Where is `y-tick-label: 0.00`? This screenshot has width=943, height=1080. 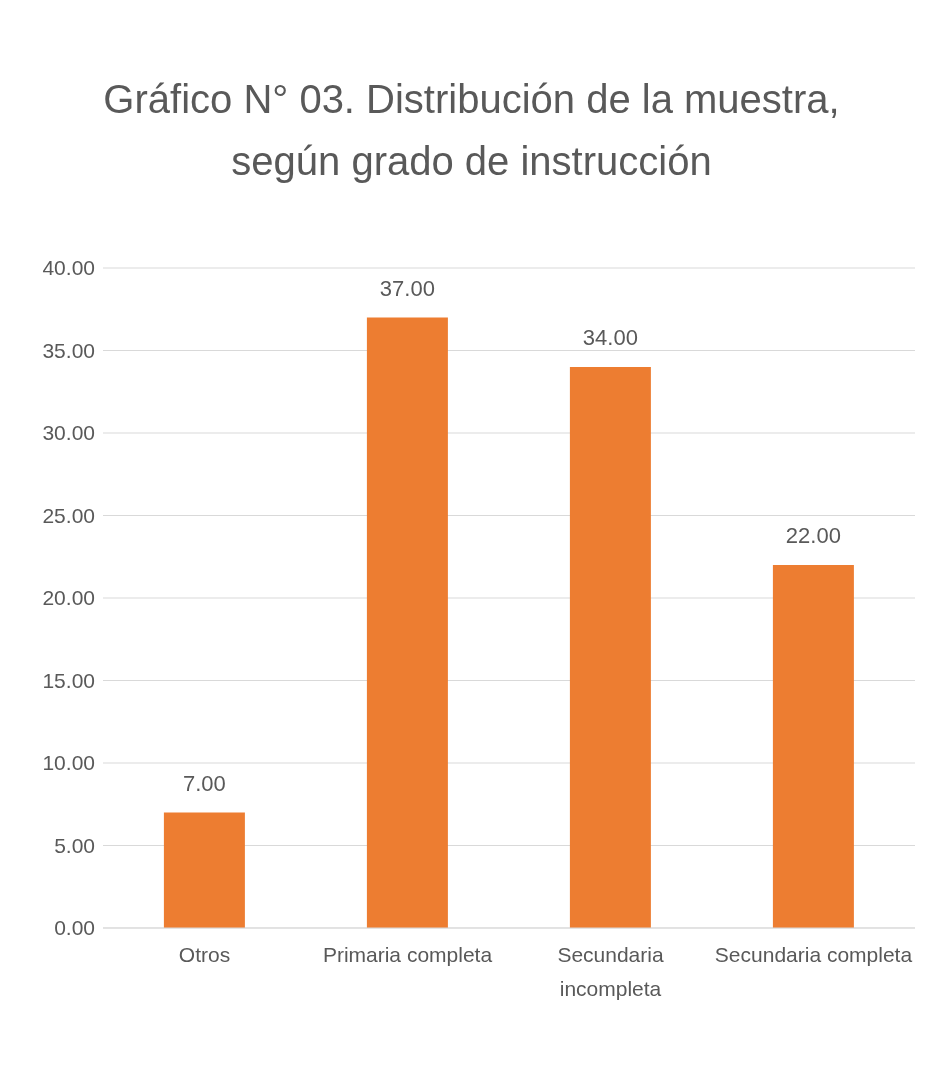 y-tick-label: 0.00 is located at coordinates (74, 928).